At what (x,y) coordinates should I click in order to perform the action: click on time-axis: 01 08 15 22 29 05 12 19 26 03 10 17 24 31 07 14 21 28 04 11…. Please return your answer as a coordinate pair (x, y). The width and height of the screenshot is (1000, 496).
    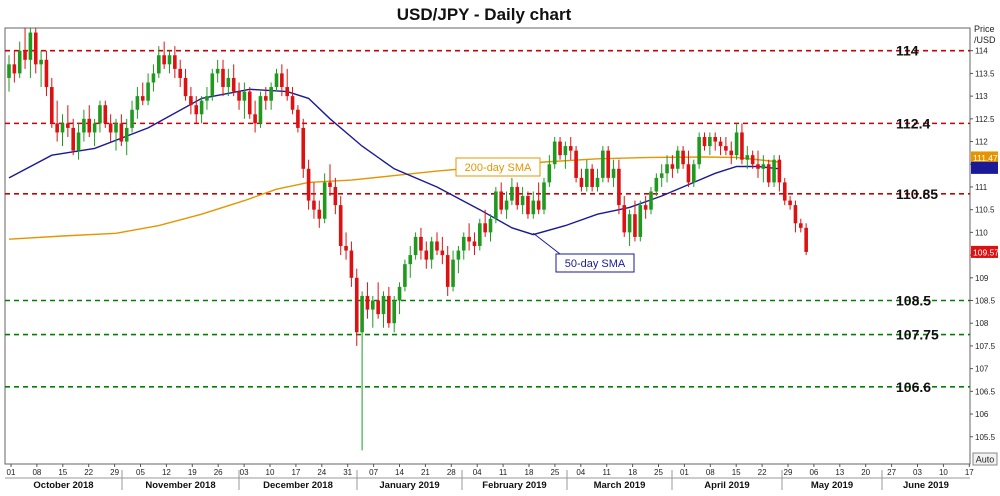
    Looking at the image, I should click on (489, 477).